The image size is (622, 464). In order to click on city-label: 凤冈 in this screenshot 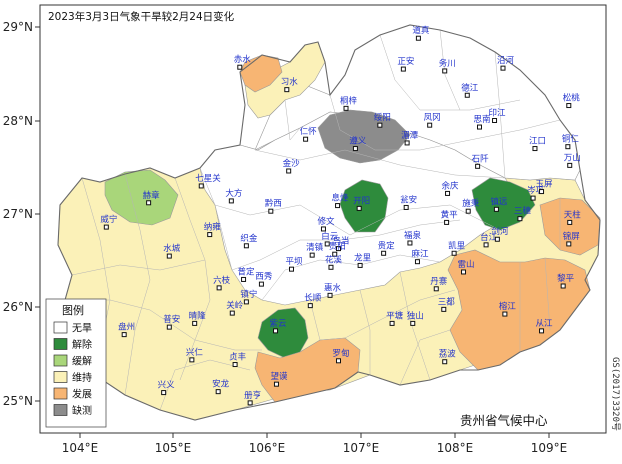, I will do `click(432, 118)`.